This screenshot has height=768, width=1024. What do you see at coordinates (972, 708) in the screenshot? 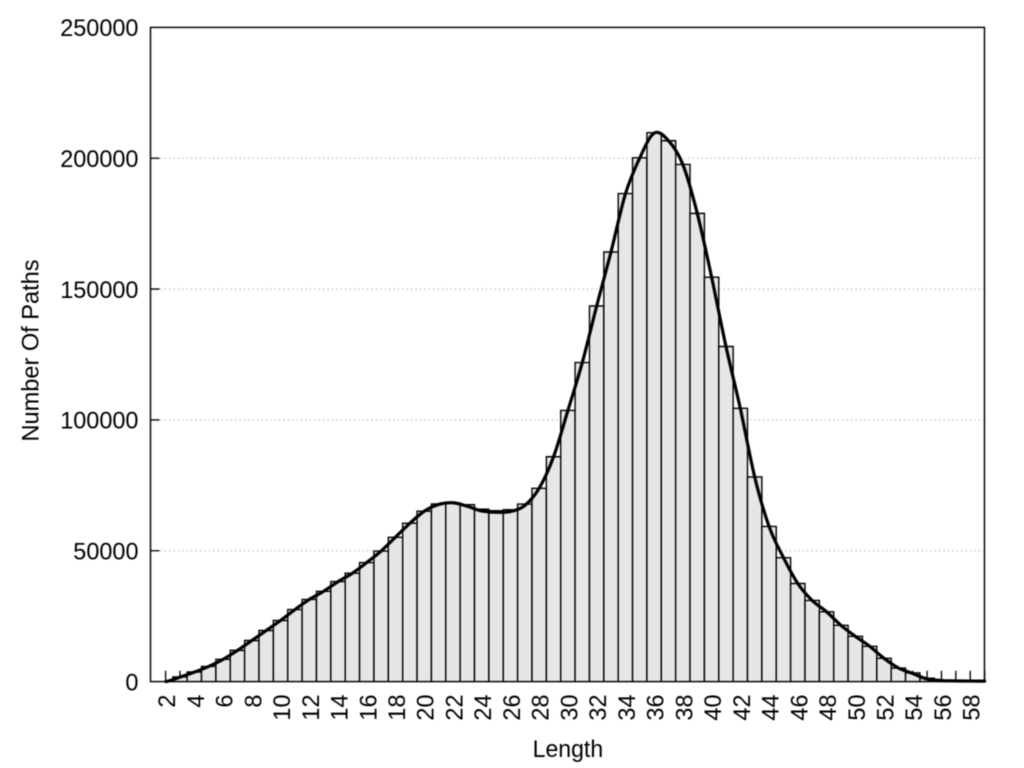
I see `svg-text: 58` at bounding box center [972, 708].